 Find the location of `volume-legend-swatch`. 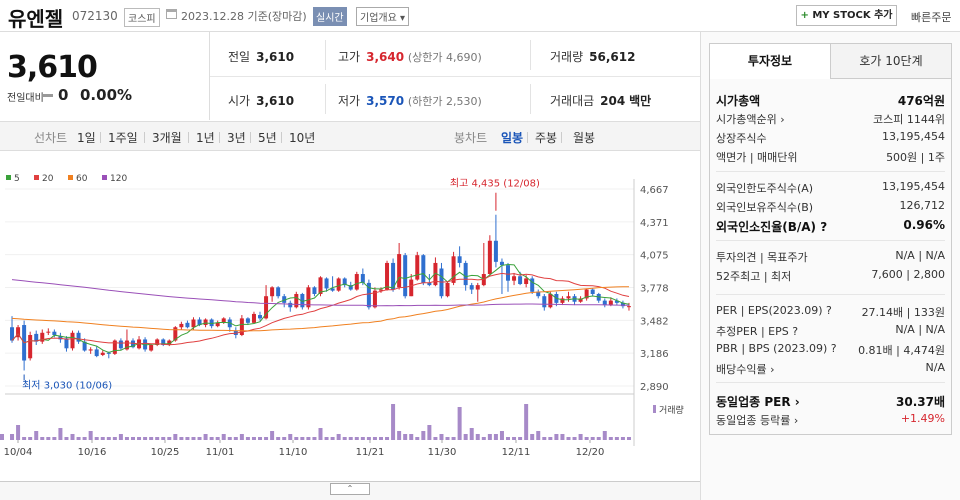

volume-legend-swatch is located at coordinates (654, 409).